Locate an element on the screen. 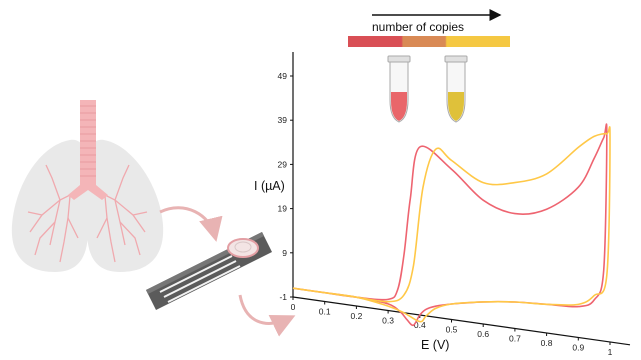 This screenshot has height=360, width=641. x-tick-label: 0.8 is located at coordinates (547, 343).